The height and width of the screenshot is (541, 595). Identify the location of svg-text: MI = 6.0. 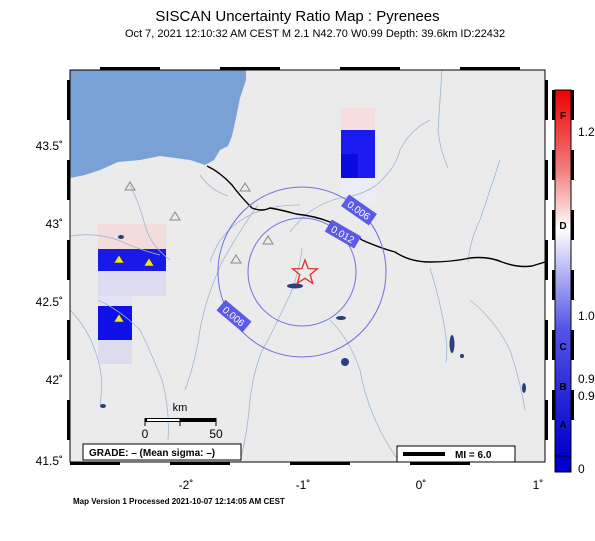
(473, 455).